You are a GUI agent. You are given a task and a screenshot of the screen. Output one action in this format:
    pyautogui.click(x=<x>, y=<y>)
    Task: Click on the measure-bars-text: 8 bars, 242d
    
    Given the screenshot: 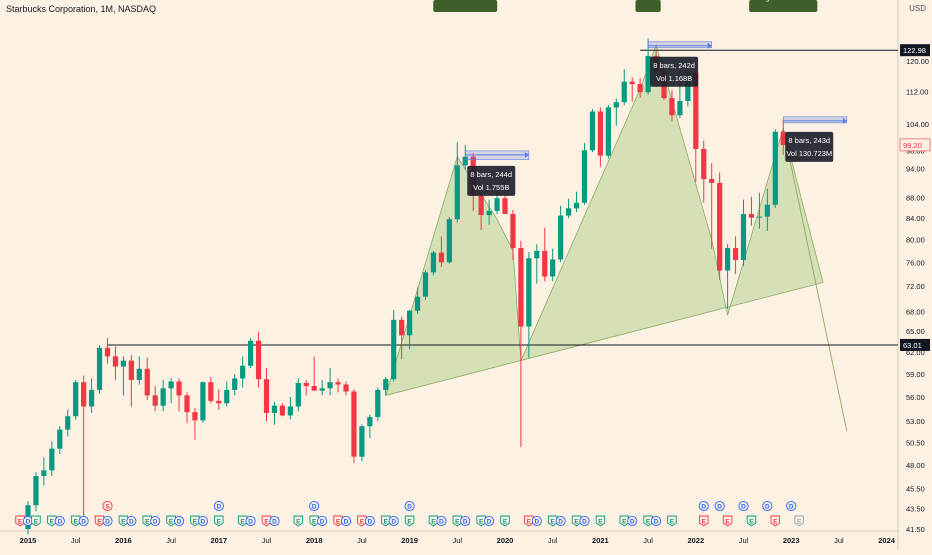 What is the action you would take?
    pyautogui.click(x=674, y=65)
    